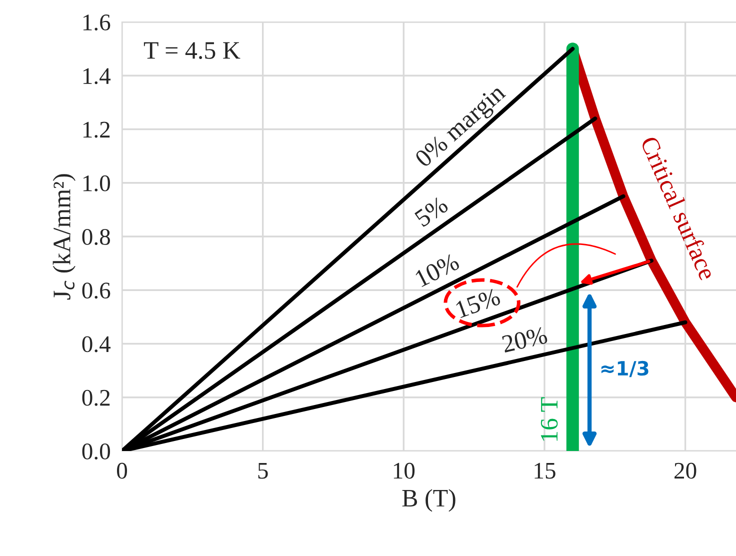  Describe the element at coordinates (192, 51) in the screenshot. I see `annotation: T = 4.5 K` at that location.